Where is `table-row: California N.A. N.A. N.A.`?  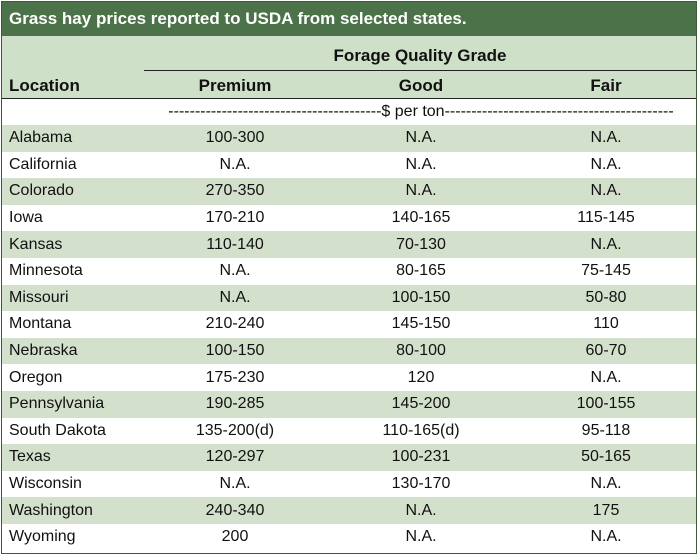
table-row: California N.A. N.A. N.A. is located at coordinates (349, 165).